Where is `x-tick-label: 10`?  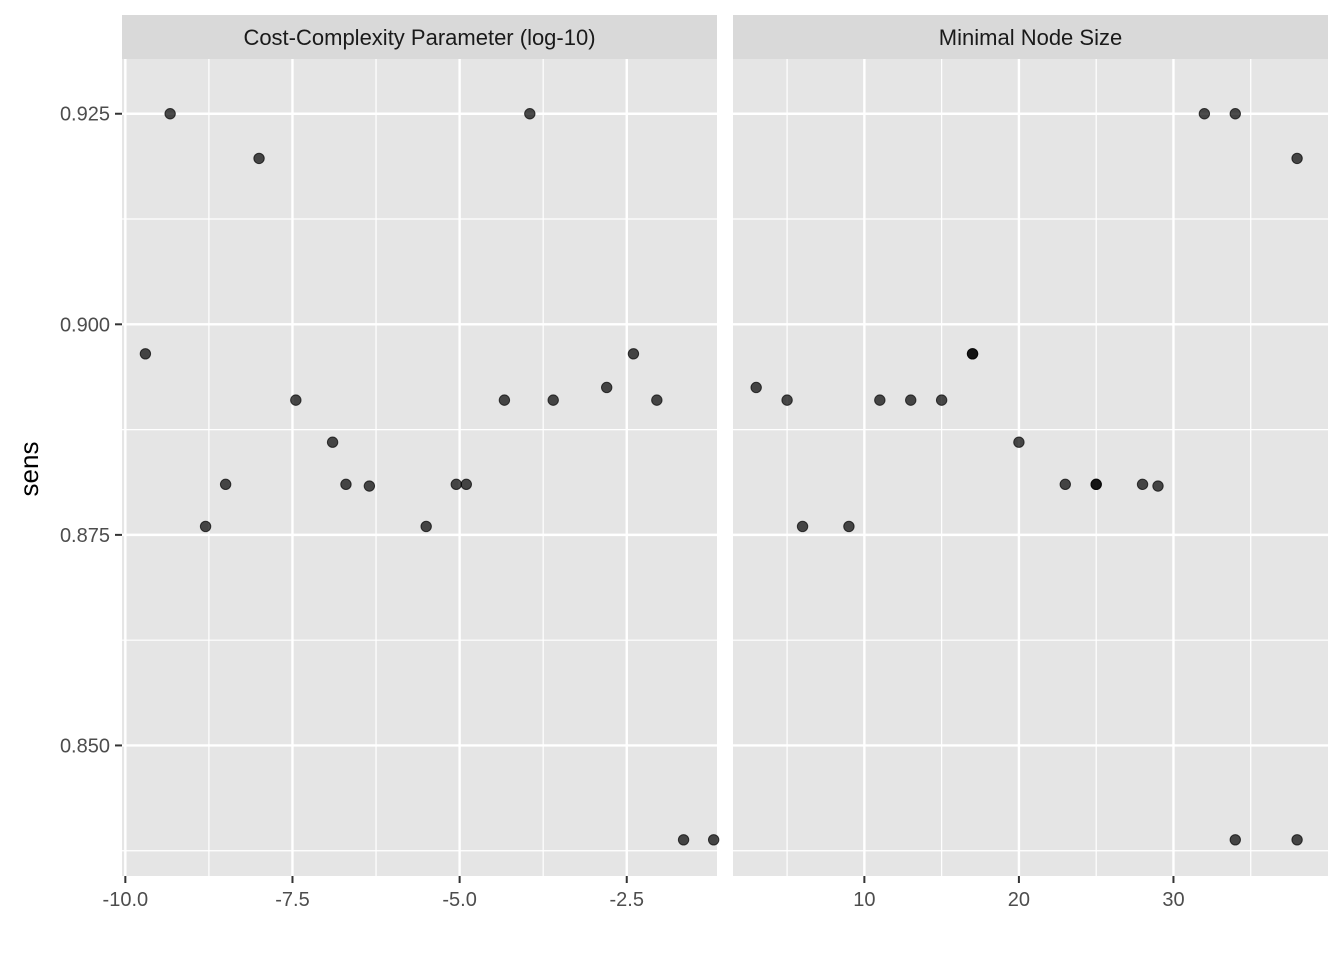
x-tick-label: 10 is located at coordinates (864, 900).